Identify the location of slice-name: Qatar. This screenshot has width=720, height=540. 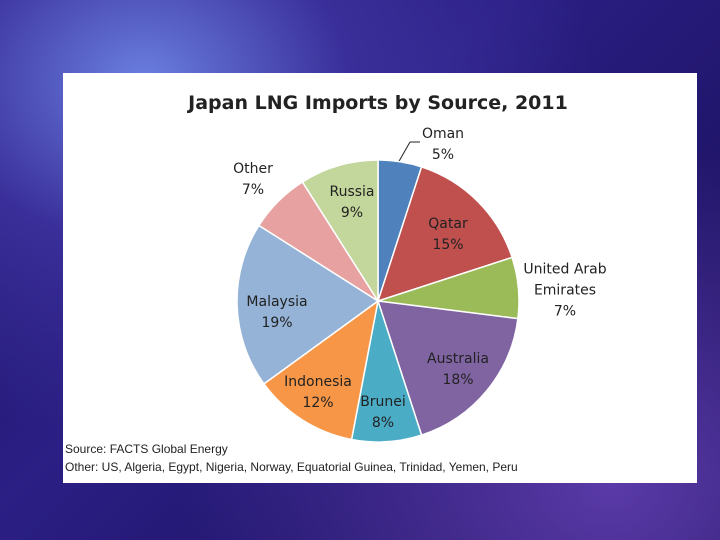
(448, 224).